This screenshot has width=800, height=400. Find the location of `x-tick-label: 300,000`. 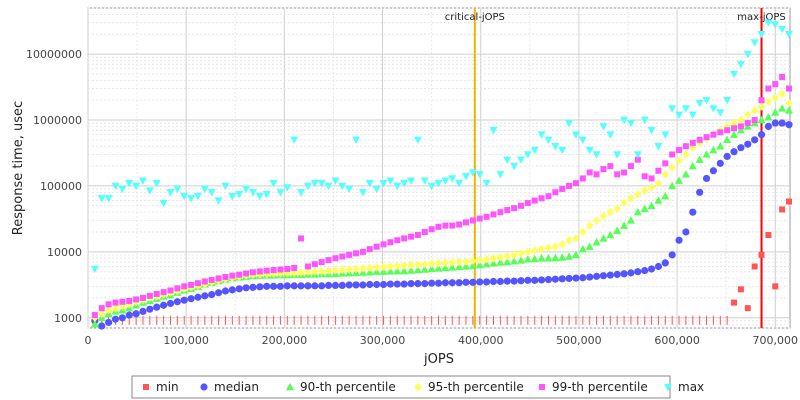

x-tick-label: 300,000 is located at coordinates (383, 340).